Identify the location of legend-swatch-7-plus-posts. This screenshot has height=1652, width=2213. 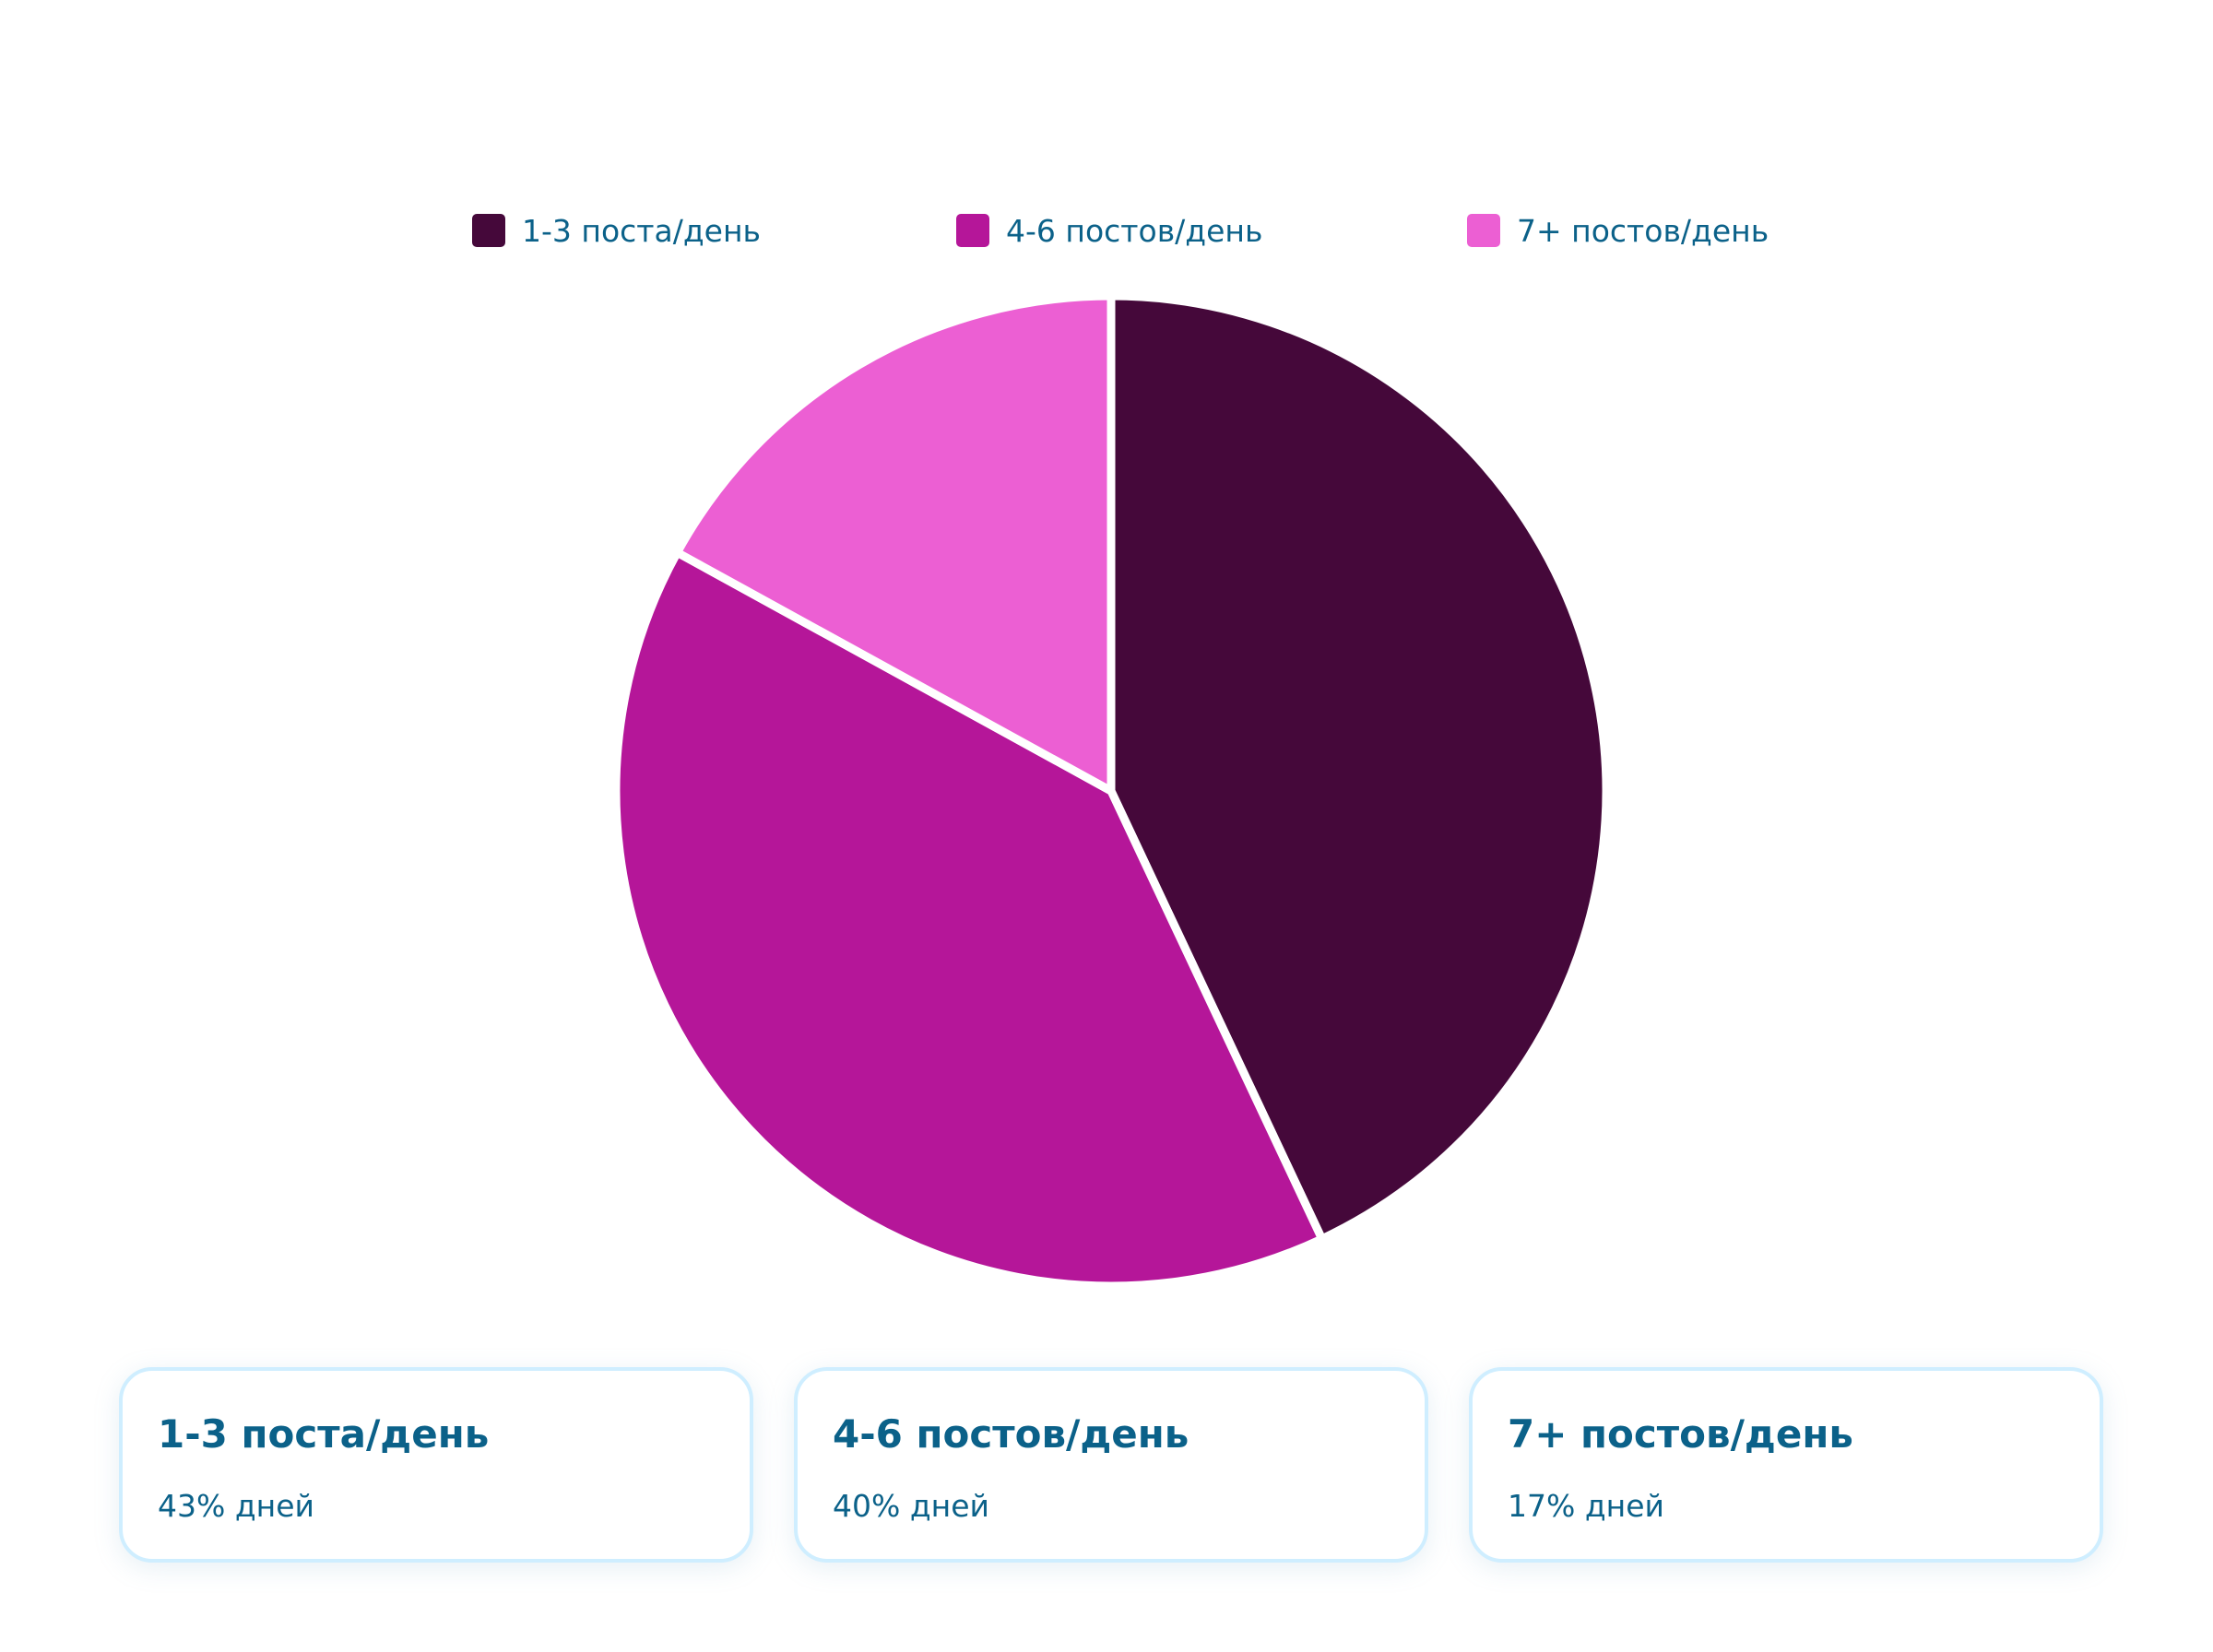
(1483, 230).